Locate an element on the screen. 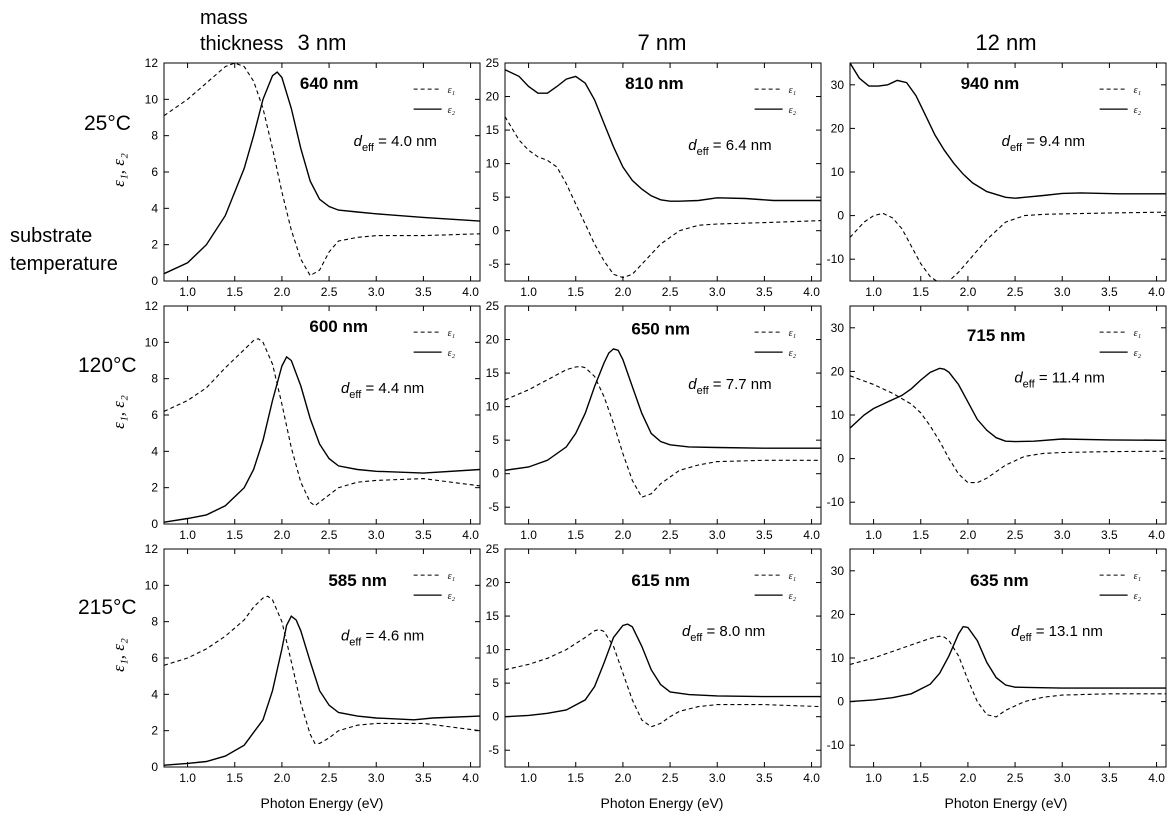 This screenshot has width=1168, height=816. deff-label: deff = 4.4 nm is located at coordinates (382, 390).